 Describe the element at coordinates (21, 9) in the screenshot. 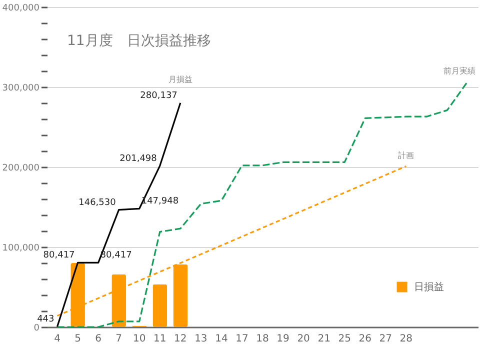

I see `y-tick-label: 400,000` at that location.